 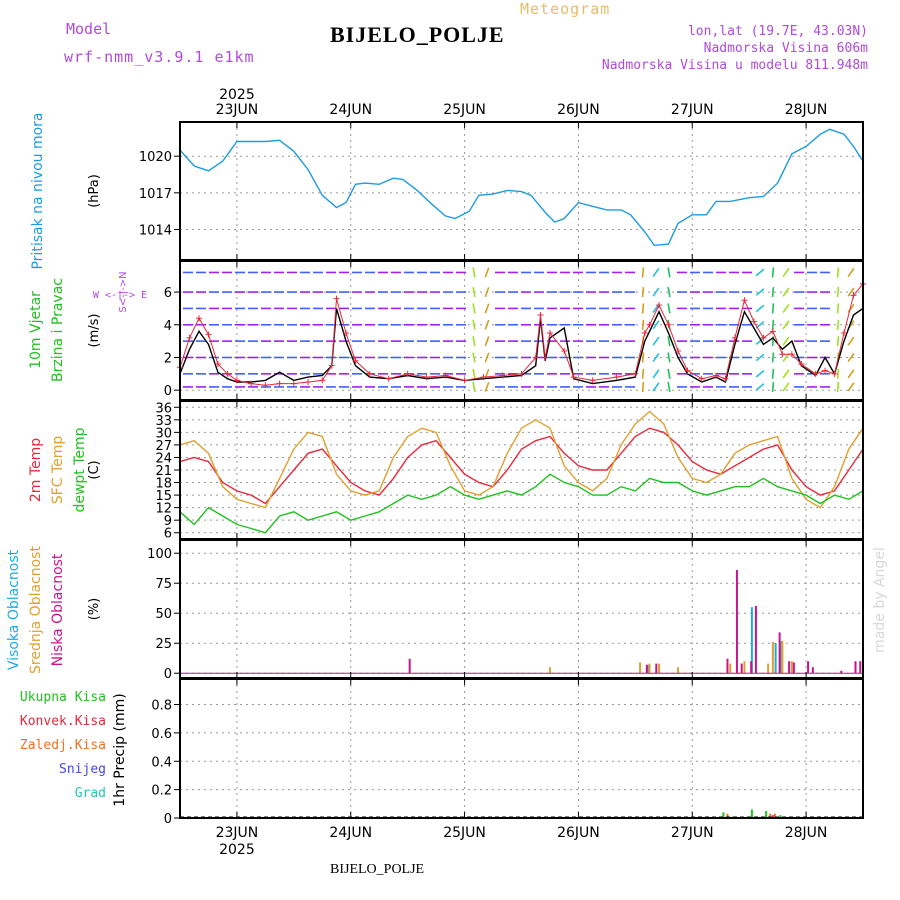 What do you see at coordinates (120, 295) in the screenshot?
I see `compass-label: W <-|-> E` at bounding box center [120, 295].